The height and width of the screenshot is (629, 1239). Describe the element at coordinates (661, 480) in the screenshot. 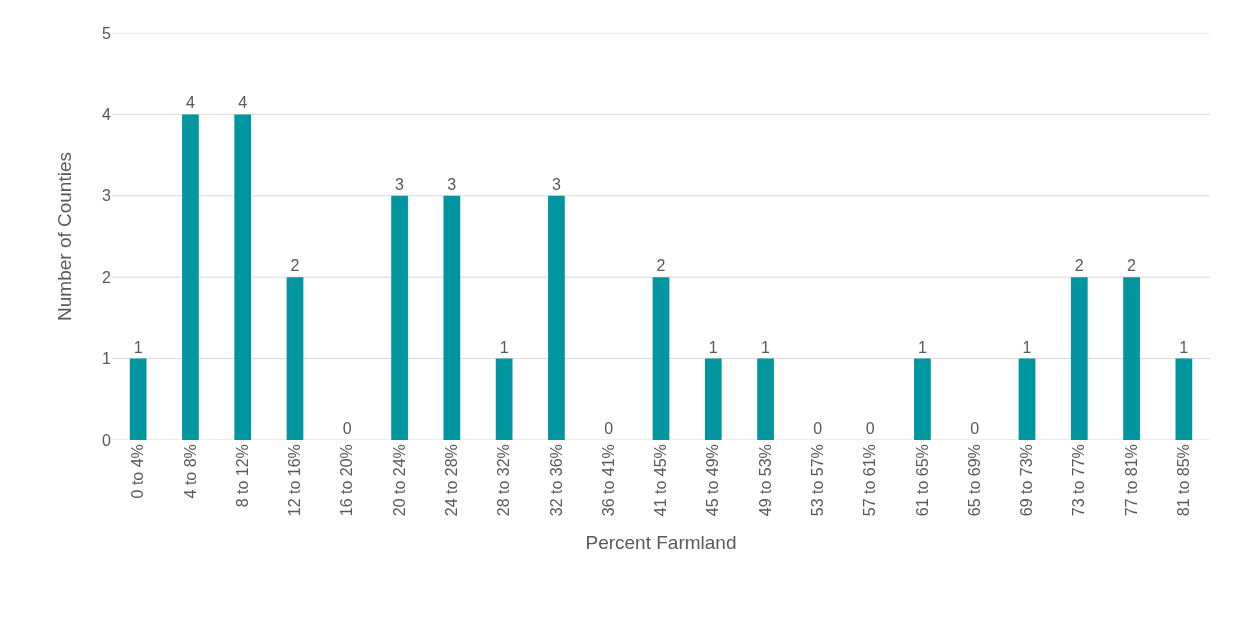

I see `x-tick-label: 41 to 45%` at that location.